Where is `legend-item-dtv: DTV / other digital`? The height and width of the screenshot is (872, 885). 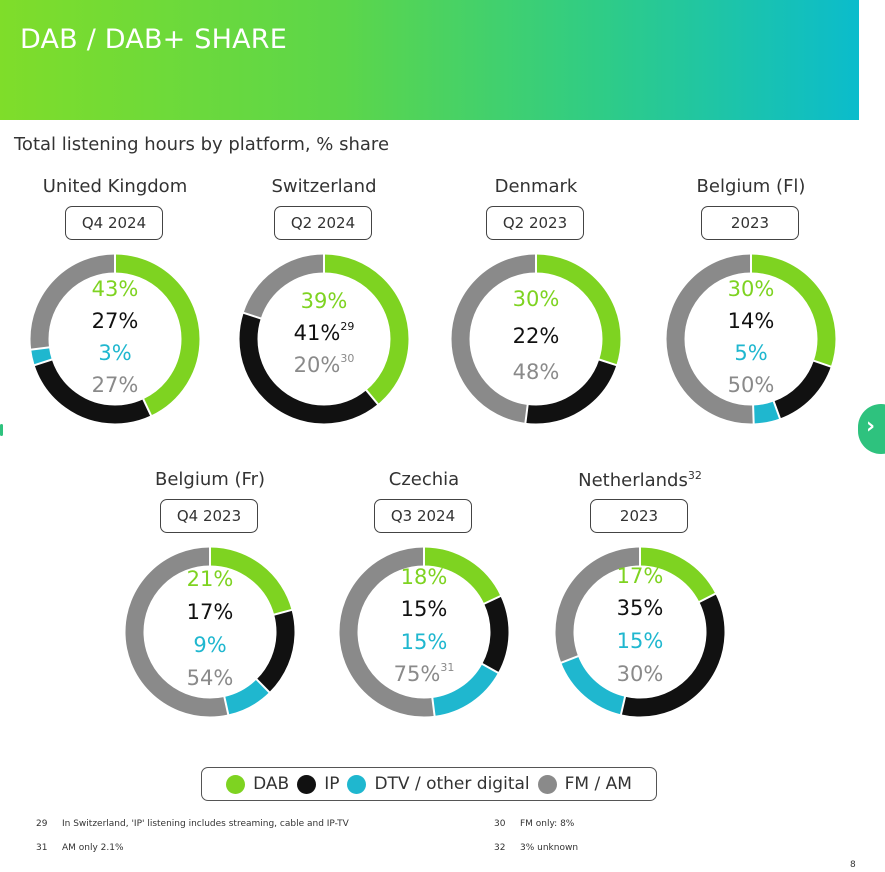
legend-item-dtv: DTV / other digital is located at coordinates (438, 784).